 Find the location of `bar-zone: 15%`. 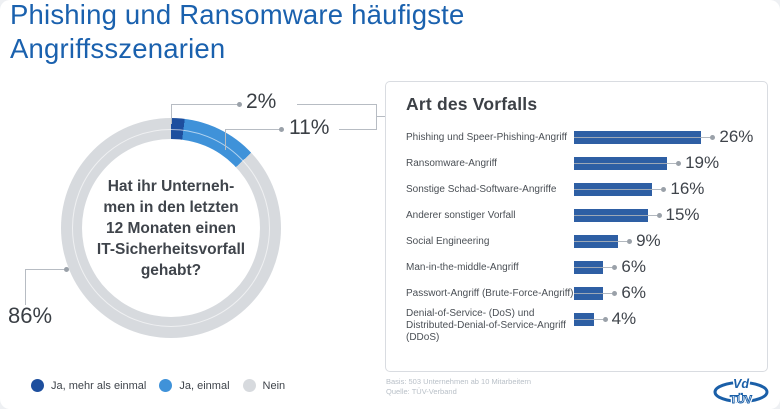

bar-zone: 15% is located at coordinates (663, 216).